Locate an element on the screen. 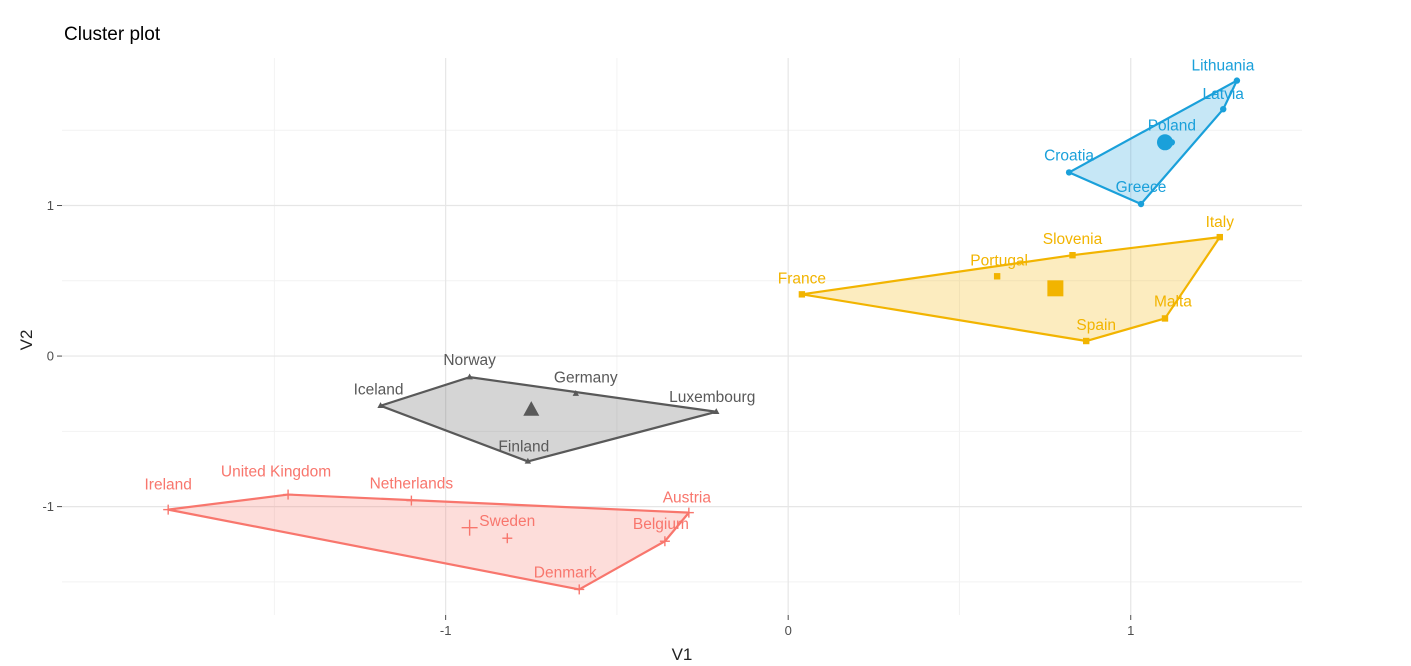 This screenshot has width=1411, height=666. point-label: Slovenia is located at coordinates (1073, 239).